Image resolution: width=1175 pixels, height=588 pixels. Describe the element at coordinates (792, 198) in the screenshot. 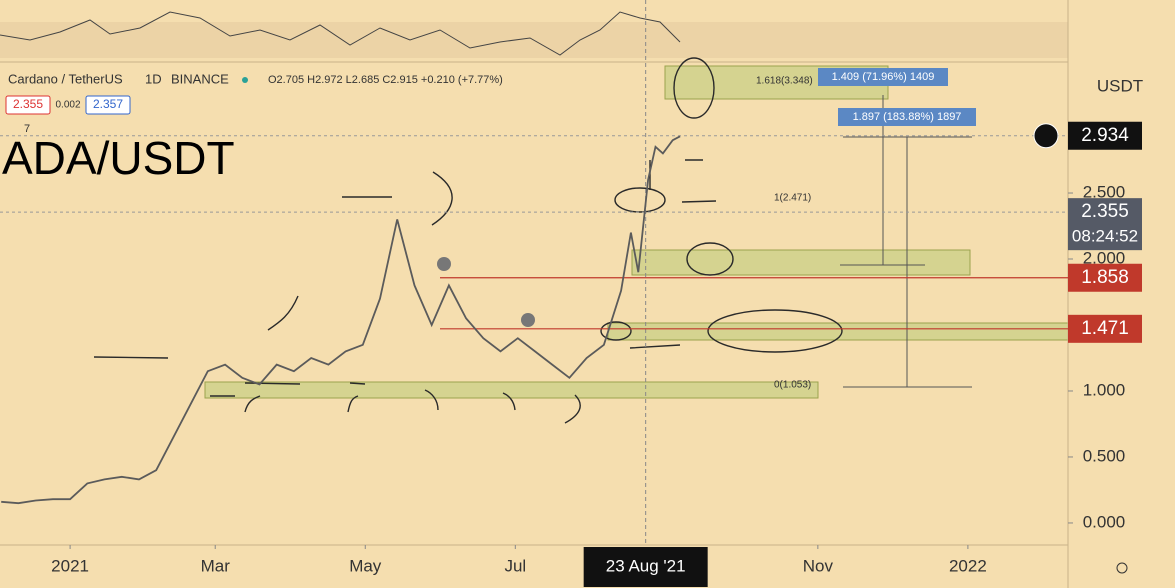

I see `fib-label: 1(2.471)` at that location.